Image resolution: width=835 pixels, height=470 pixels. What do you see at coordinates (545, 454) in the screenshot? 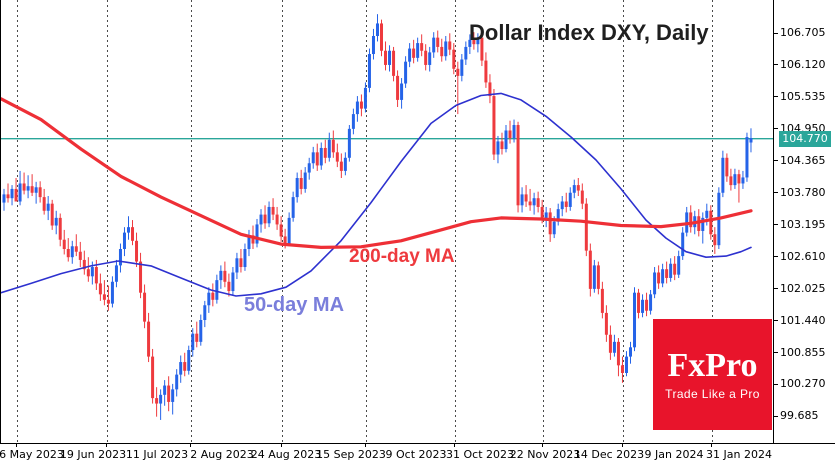
I see `time-axis-label: 22 Nov 2023` at bounding box center [545, 454].